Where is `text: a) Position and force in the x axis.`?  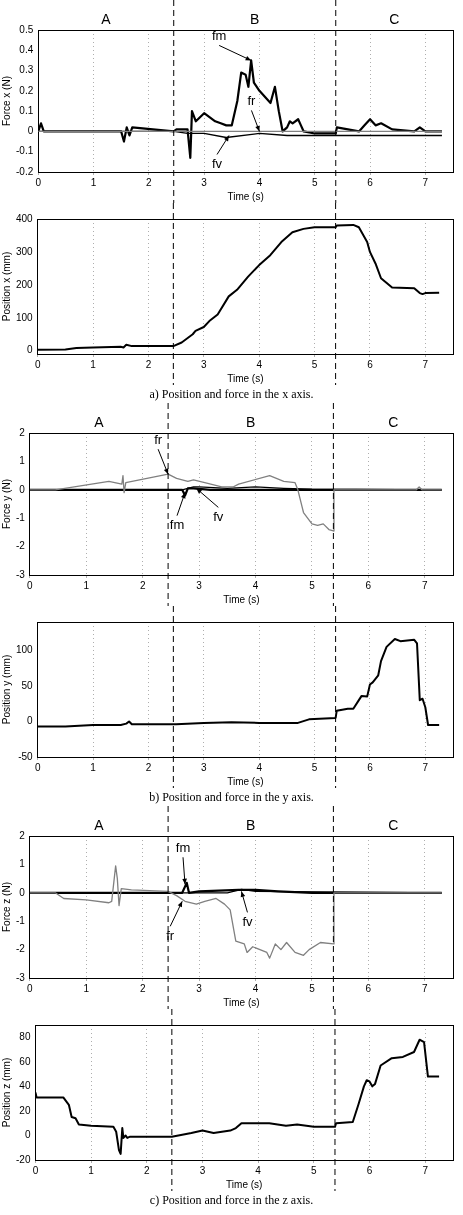 text: a) Position and force in the x axis. is located at coordinates (231, 394).